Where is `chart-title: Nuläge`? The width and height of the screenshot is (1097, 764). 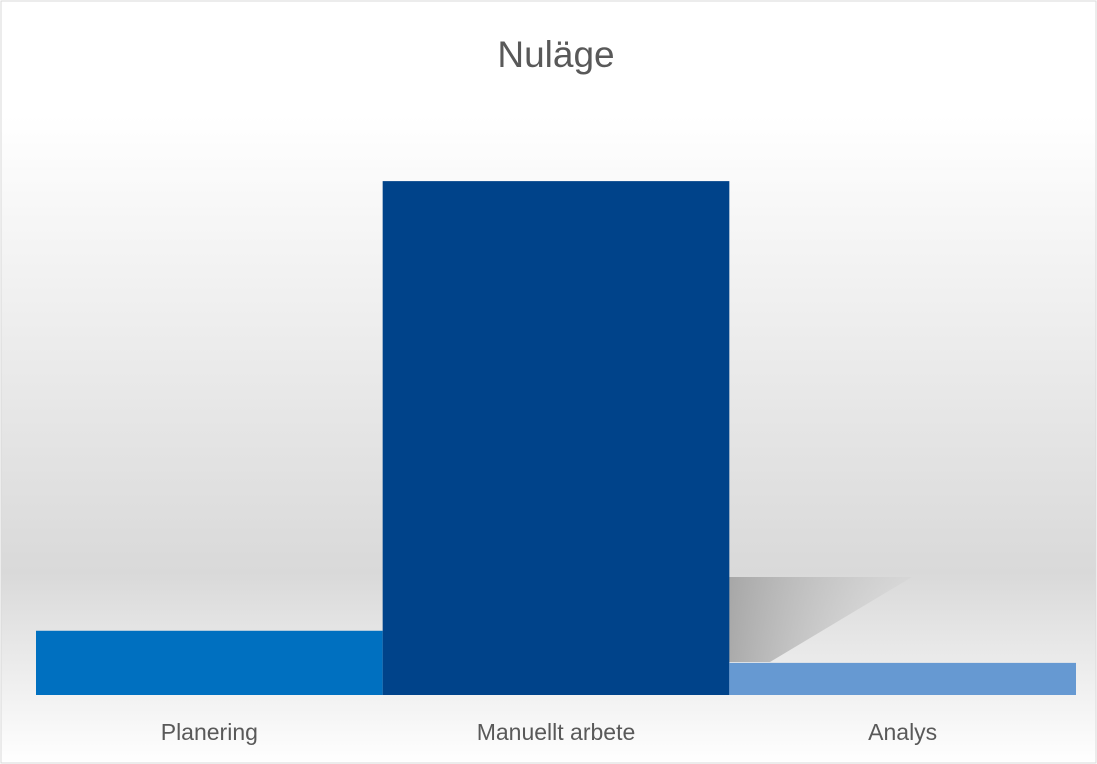 chart-title: Nuläge is located at coordinates (555, 54).